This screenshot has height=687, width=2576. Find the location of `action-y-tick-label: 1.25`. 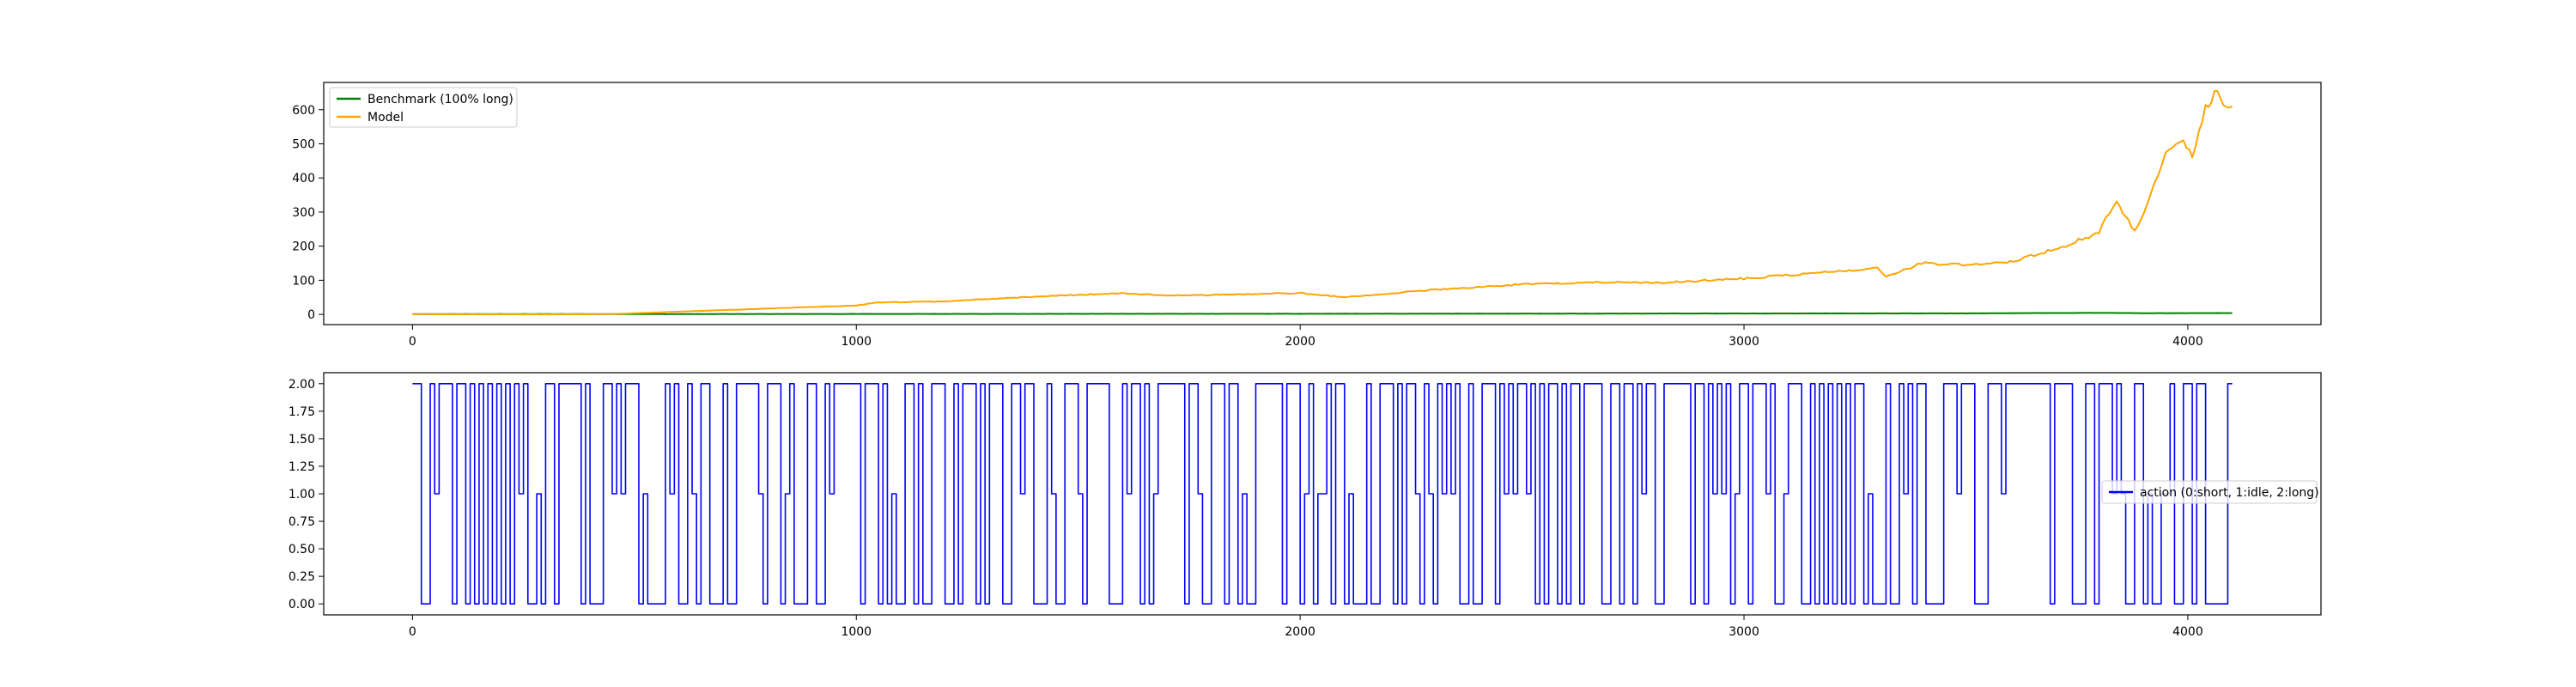

action-y-tick-label: 1.25 is located at coordinates (302, 467).